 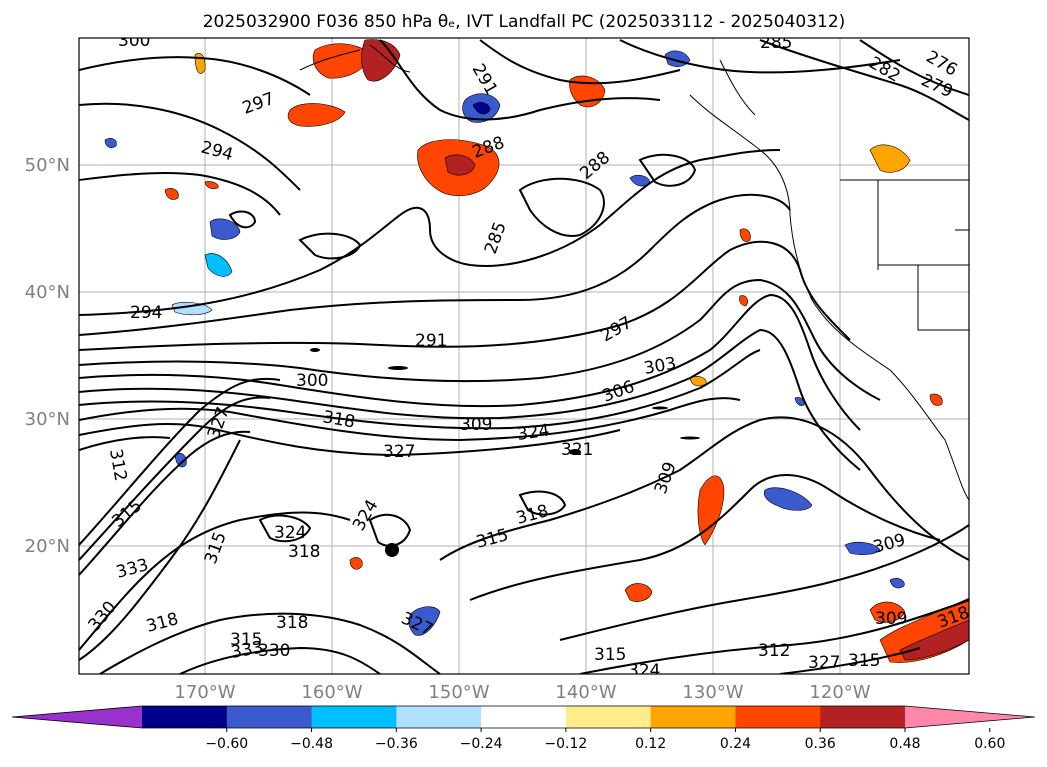 What do you see at coordinates (735, 744) in the screenshot?
I see `colorbar-tick-label: 0.24` at bounding box center [735, 744].